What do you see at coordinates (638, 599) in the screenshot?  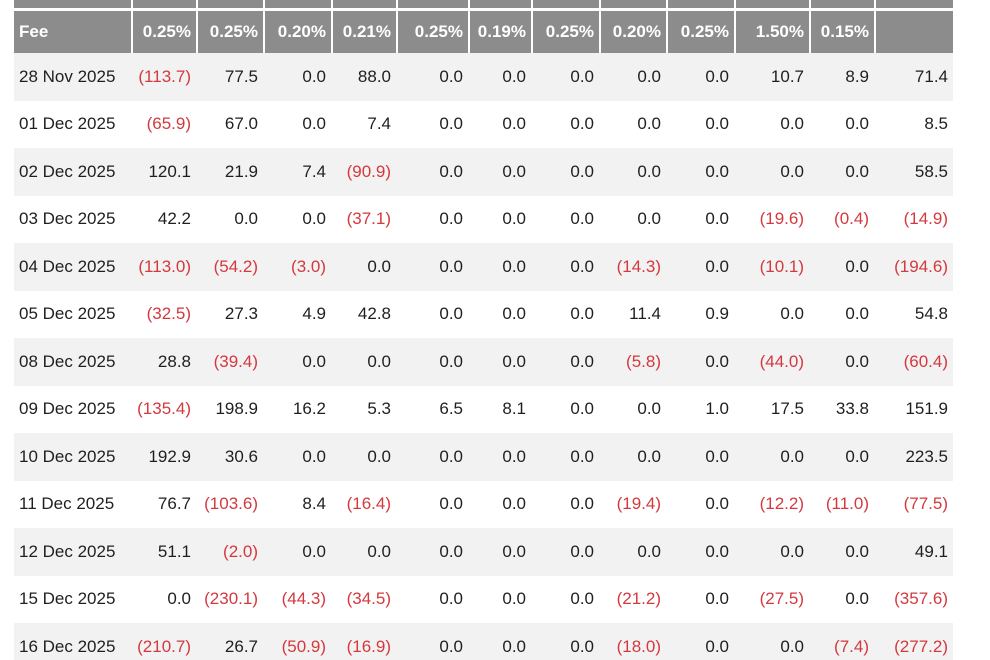 I see `value-cell: (21.2)` at bounding box center [638, 599].